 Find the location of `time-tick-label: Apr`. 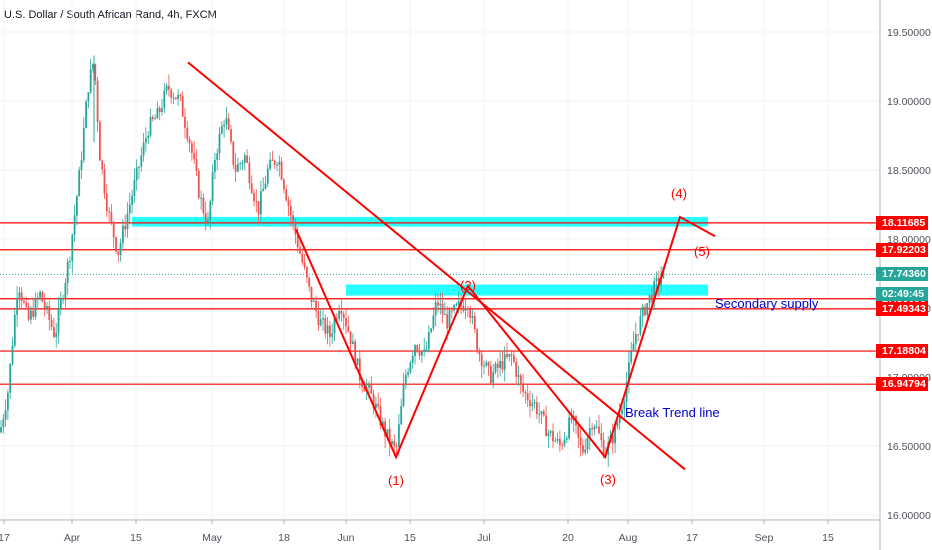

time-tick-label: Apr is located at coordinates (72, 538).